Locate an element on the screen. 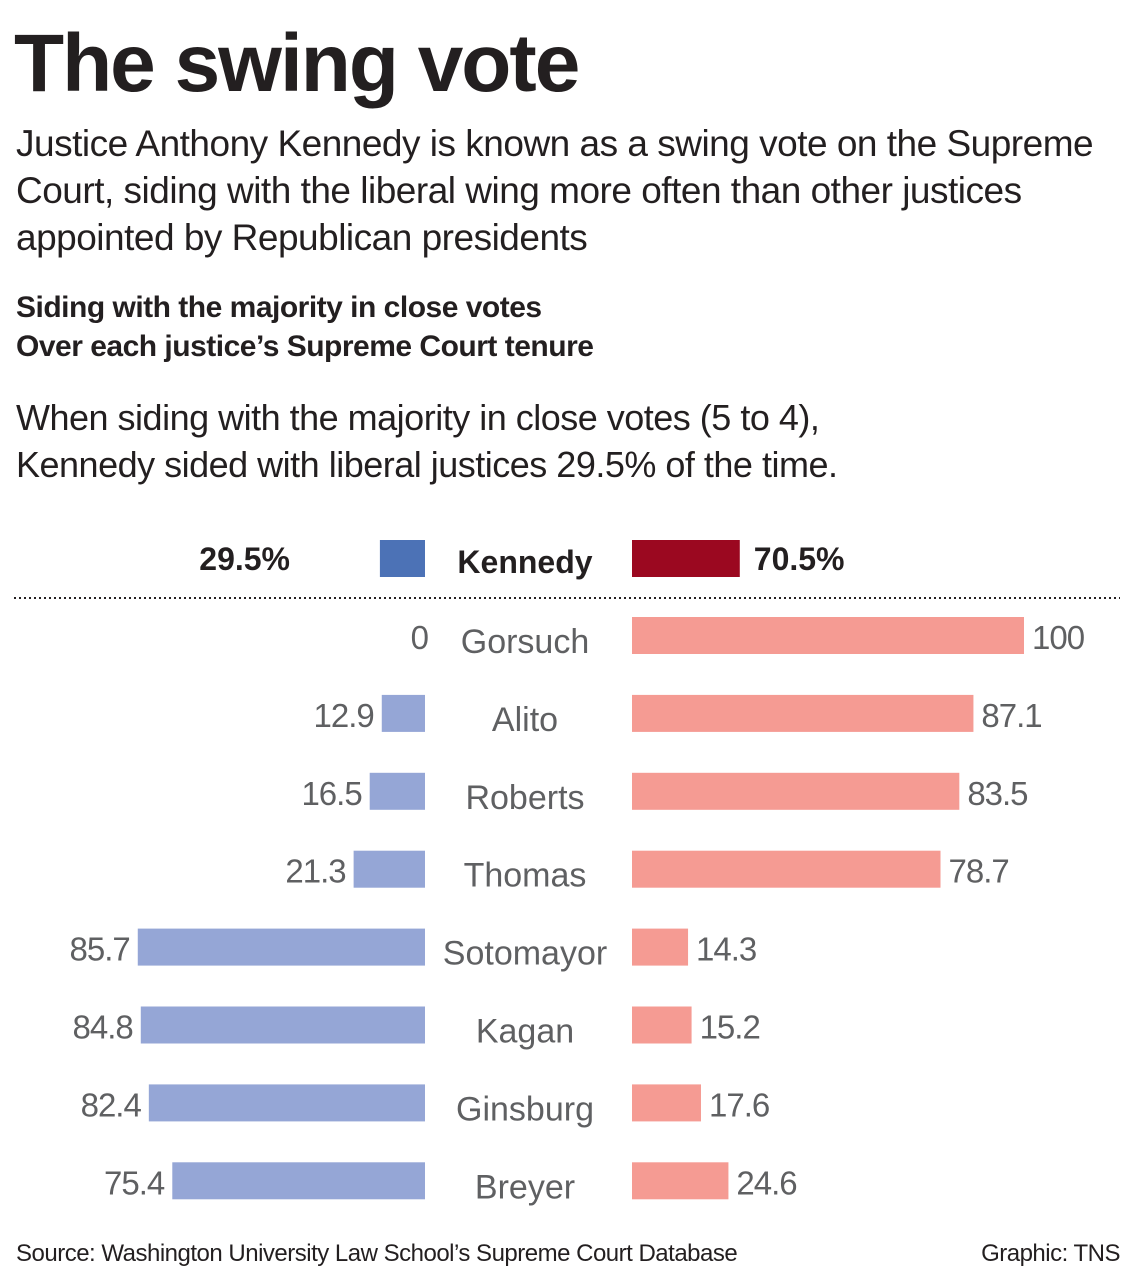  conservative-value-label: 83.5 is located at coordinates (997, 793).